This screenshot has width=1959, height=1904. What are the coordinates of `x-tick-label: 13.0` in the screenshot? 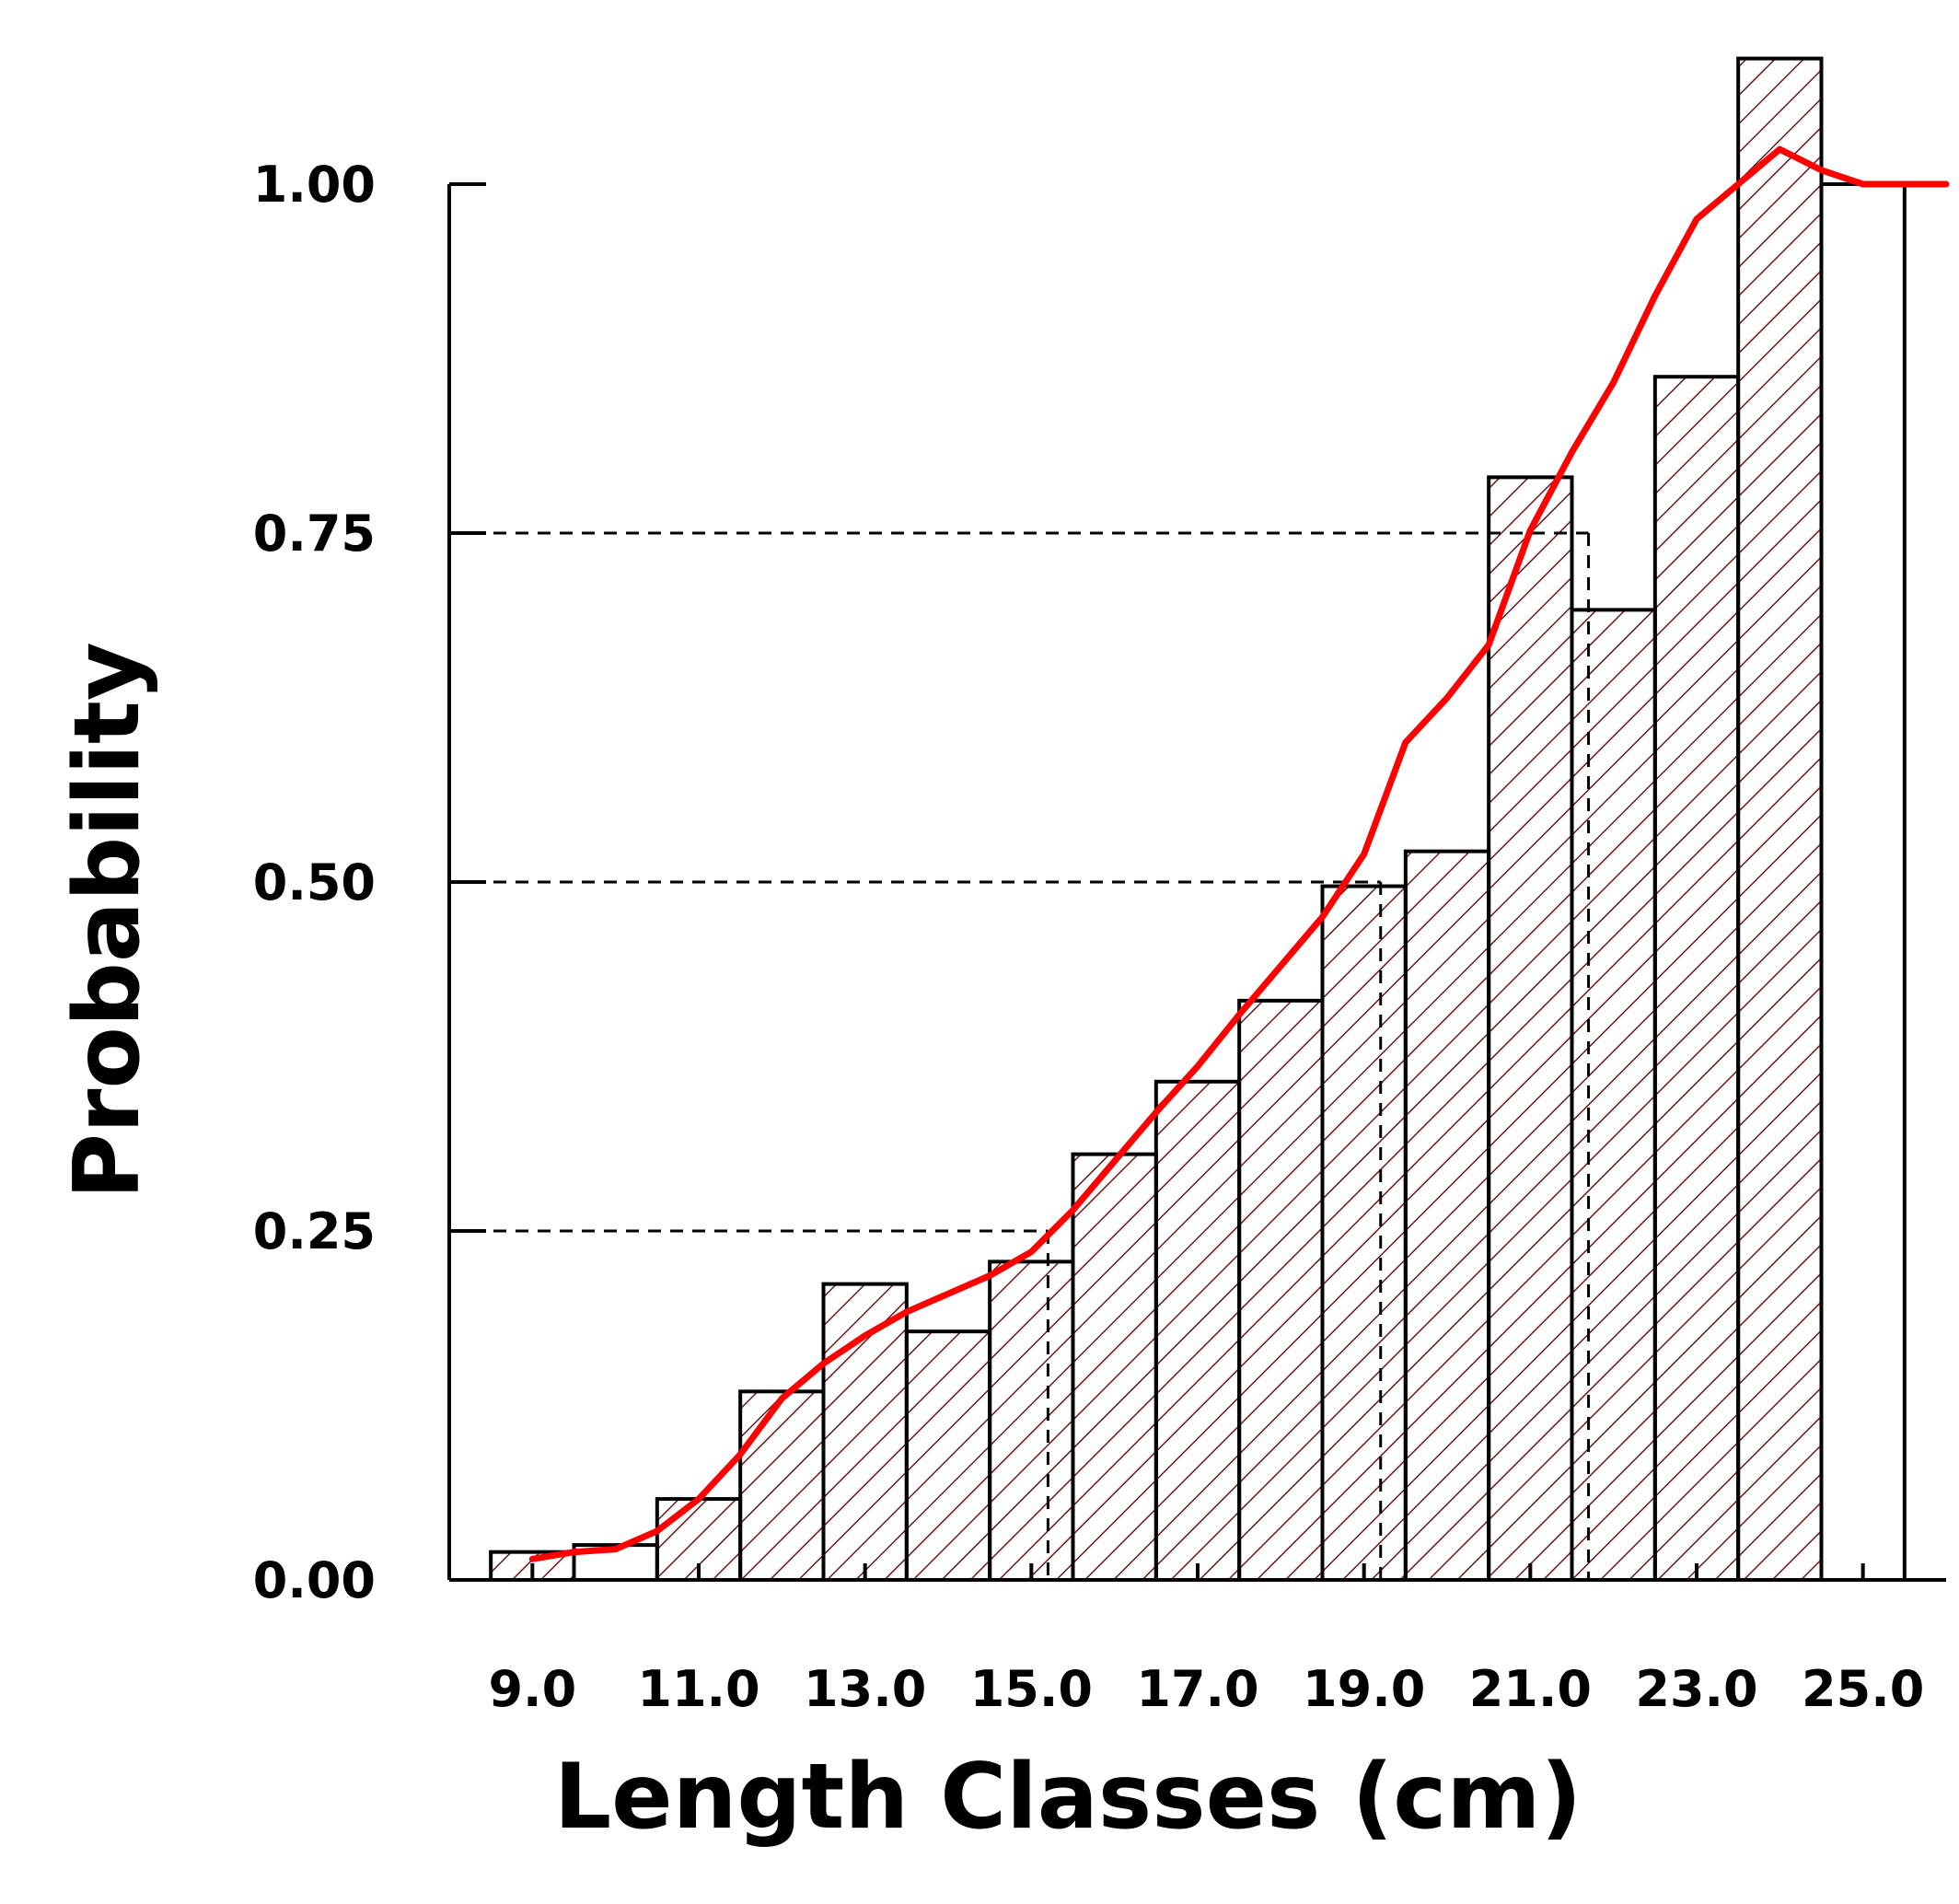 It's located at (865, 1689).